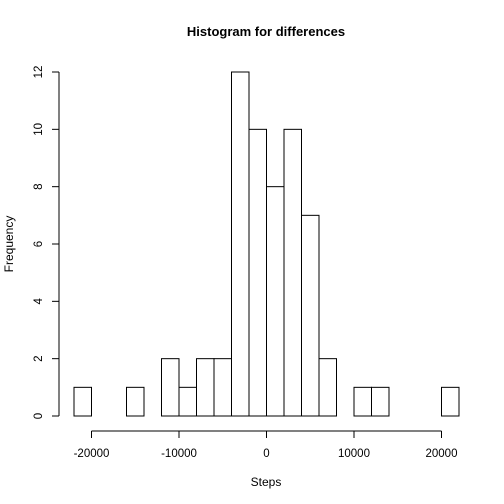 The image size is (504, 504). Describe the element at coordinates (354, 454) in the screenshot. I see `x-tick-label-3: 10000` at that location.